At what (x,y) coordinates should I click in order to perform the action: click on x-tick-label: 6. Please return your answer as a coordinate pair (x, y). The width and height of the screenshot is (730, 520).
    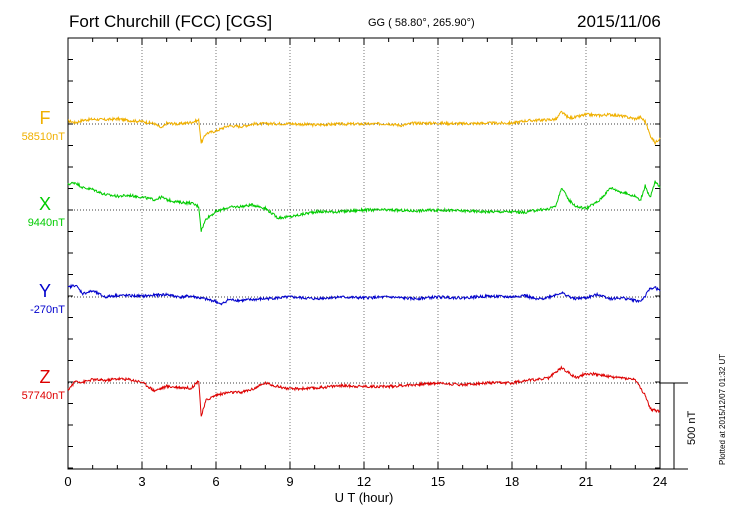
    Looking at the image, I should click on (215, 481).